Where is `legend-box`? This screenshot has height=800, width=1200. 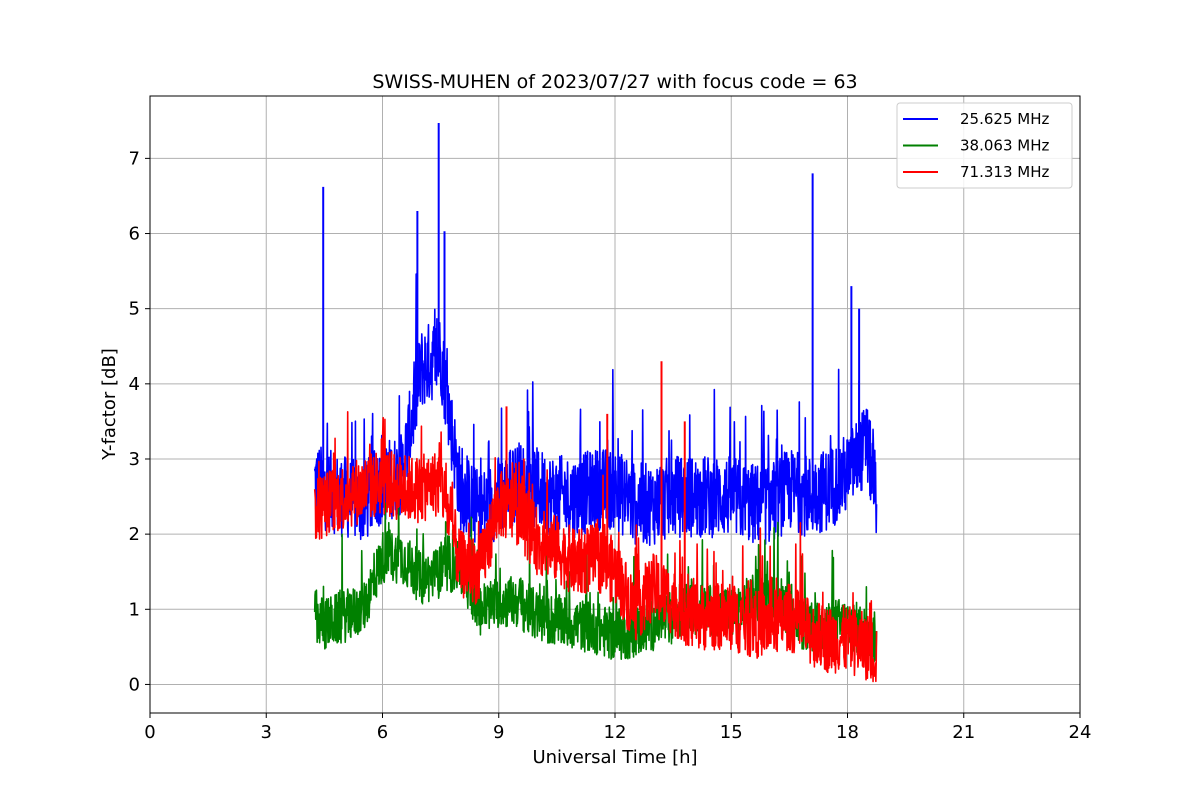
legend-box is located at coordinates (984, 145).